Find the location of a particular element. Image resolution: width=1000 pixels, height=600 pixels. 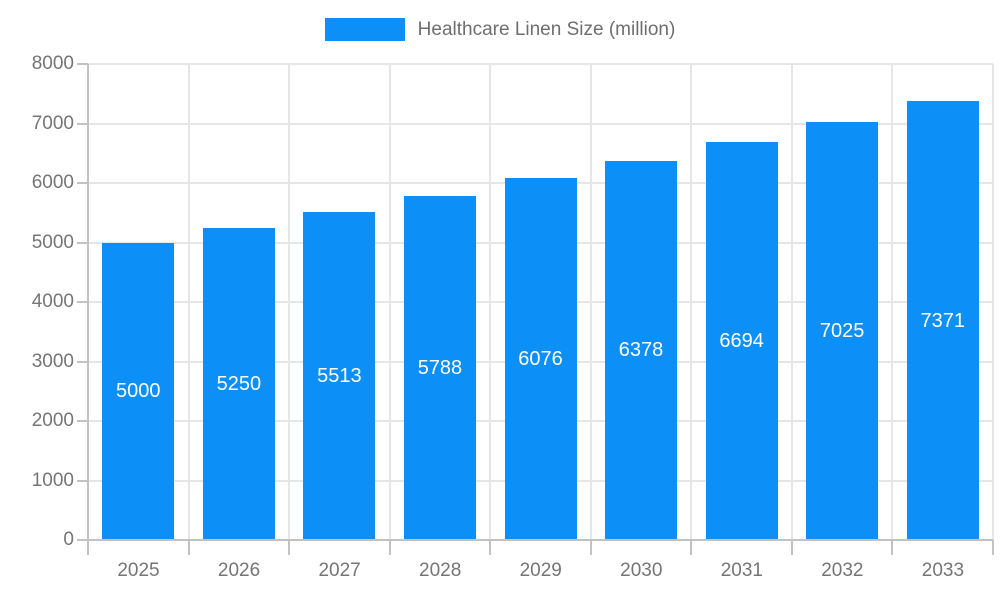

x-axis-tick-label: 2032 is located at coordinates (842, 570).